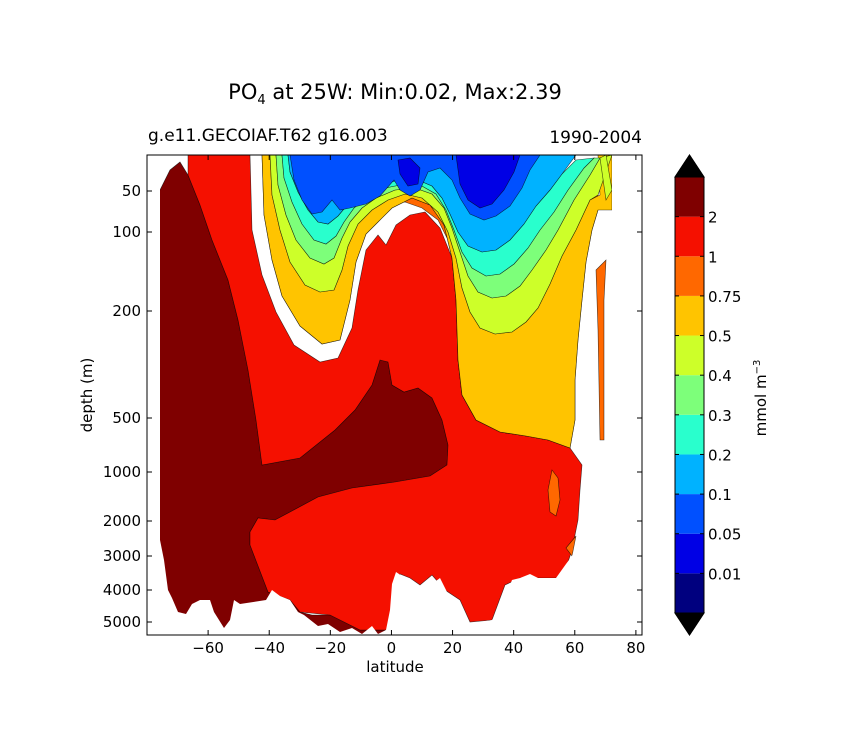 The width and height of the screenshot is (850, 752). Describe the element at coordinates (554, 493) in the screenshot. I see `contour-lens-50n` at that location.